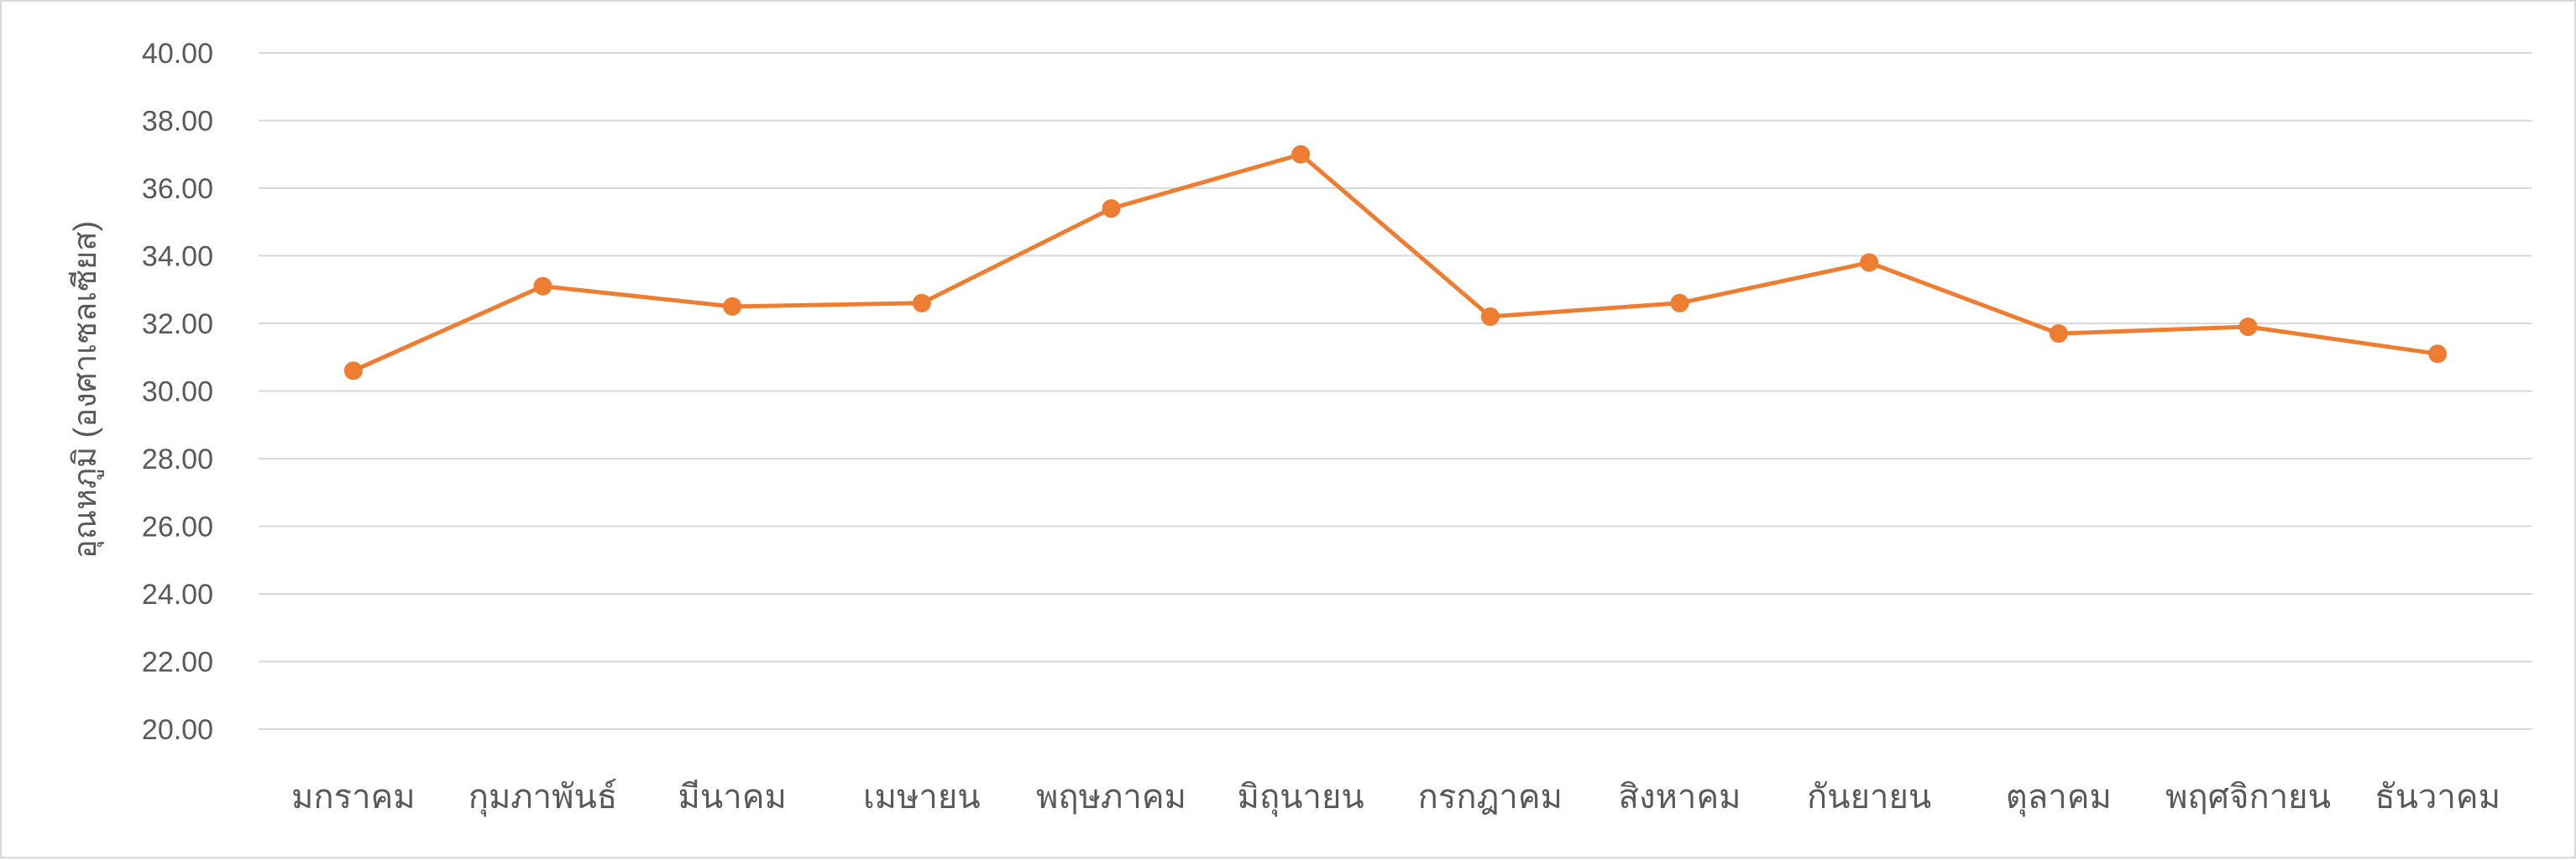 Image resolution: width=2576 pixels, height=861 pixels. What do you see at coordinates (177, 459) in the screenshot?
I see `y-tick-label: 28.00` at bounding box center [177, 459].